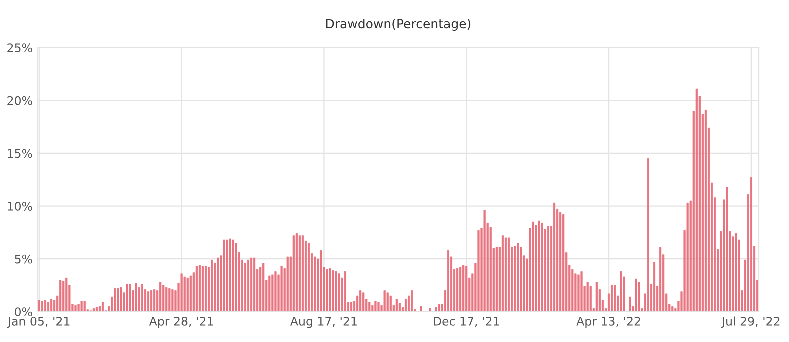 The height and width of the screenshot is (342, 789). I want to click on x-tick-label: Apr 13, '22, so click(608, 322).